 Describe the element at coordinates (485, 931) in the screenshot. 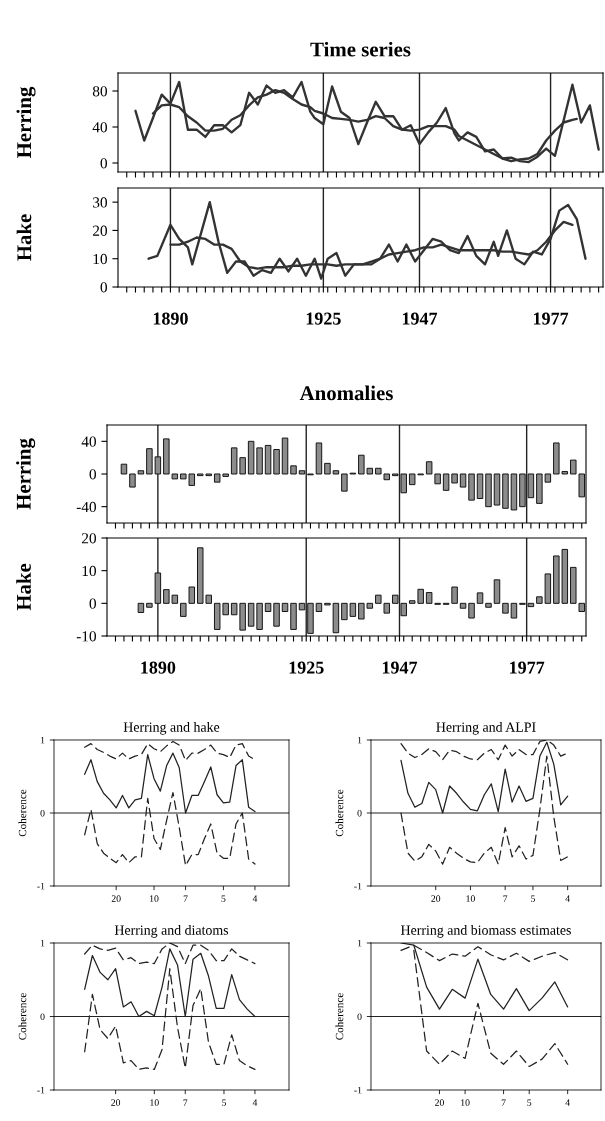

I see `chart-title: Herring and biomass estimates` at that location.